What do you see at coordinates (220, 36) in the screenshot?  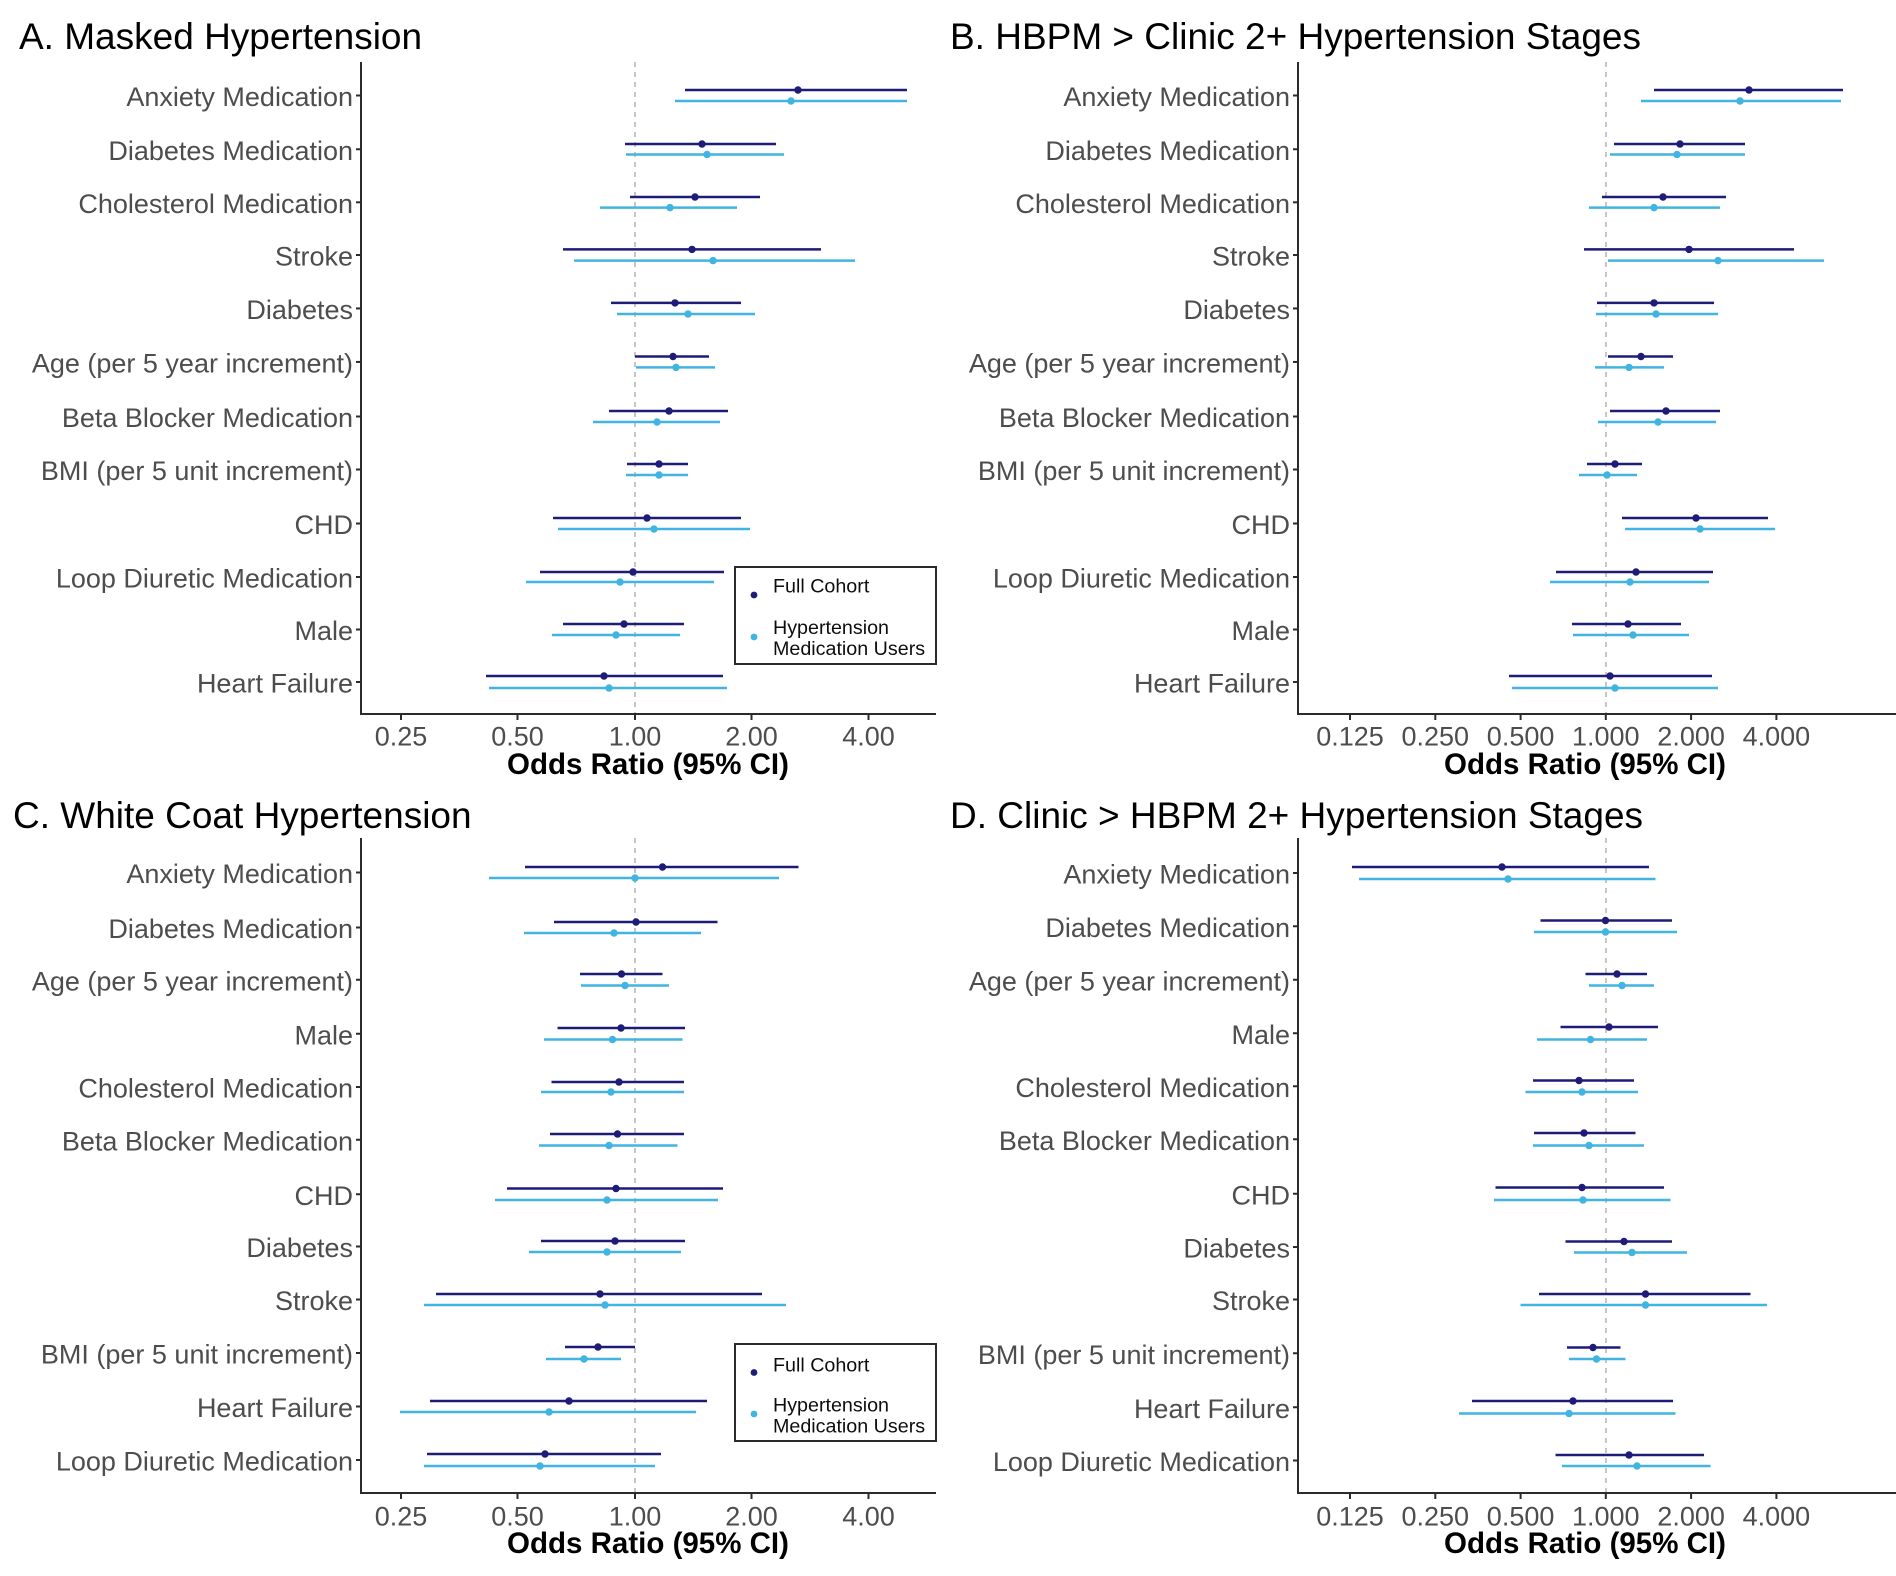 I see `svg-text: A. Masked Hypertension` at bounding box center [220, 36].